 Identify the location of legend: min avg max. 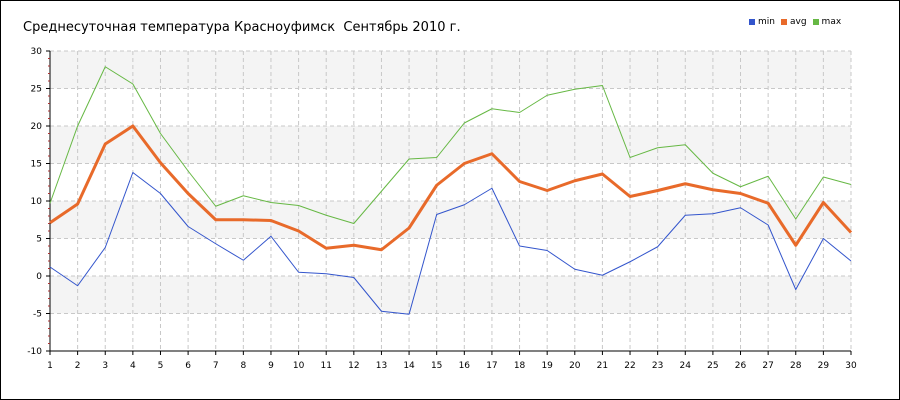
(795, 22).